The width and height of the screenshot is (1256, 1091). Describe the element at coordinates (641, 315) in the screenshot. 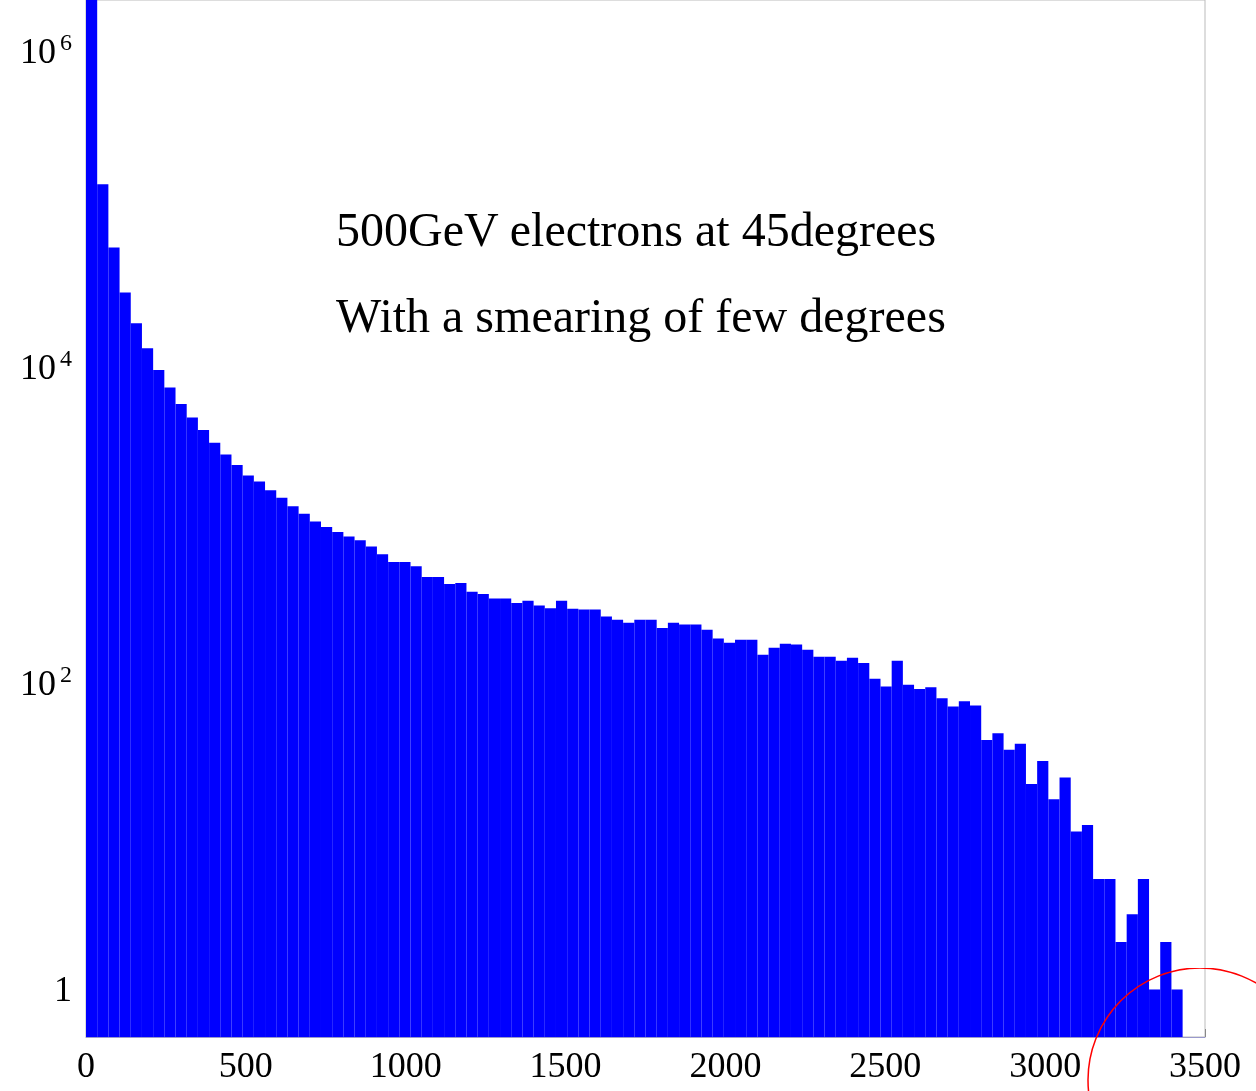

I see `annotation: With a smearing of few degrees` at that location.